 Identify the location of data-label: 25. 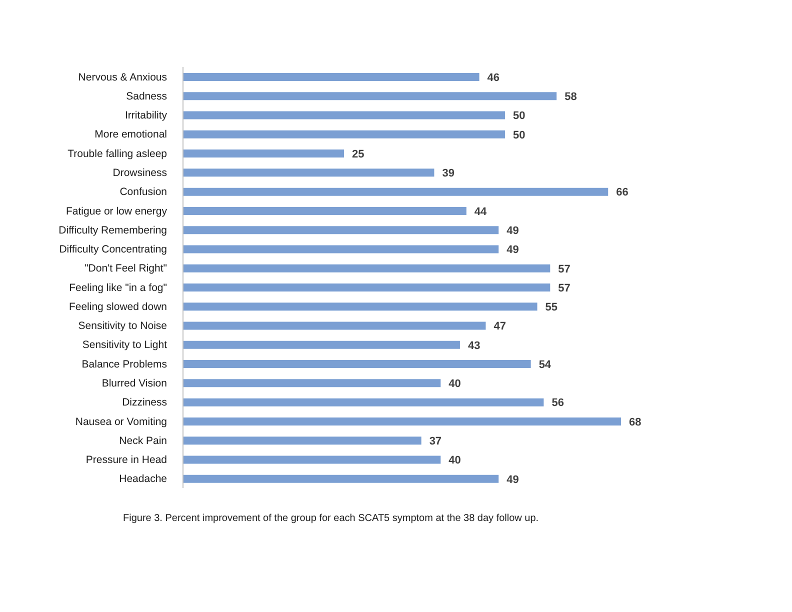
(358, 154).